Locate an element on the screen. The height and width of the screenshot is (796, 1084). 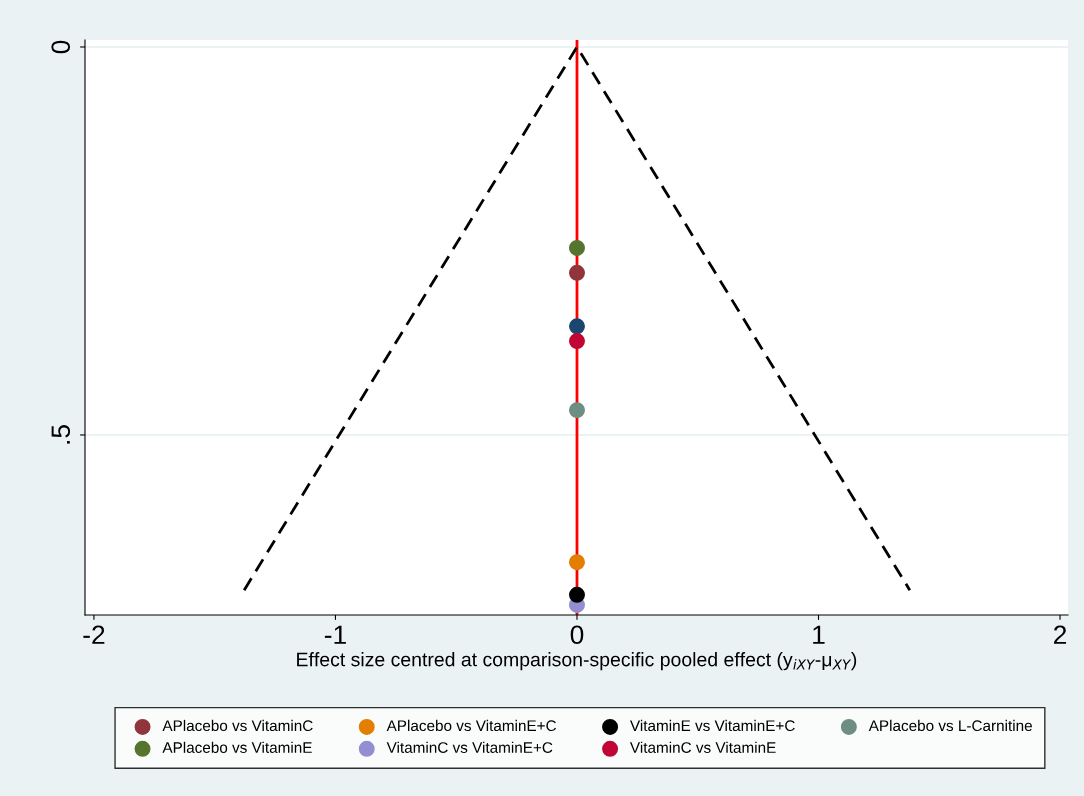
legend-label: APlacebo vs VitaminE is located at coordinates (237, 747).